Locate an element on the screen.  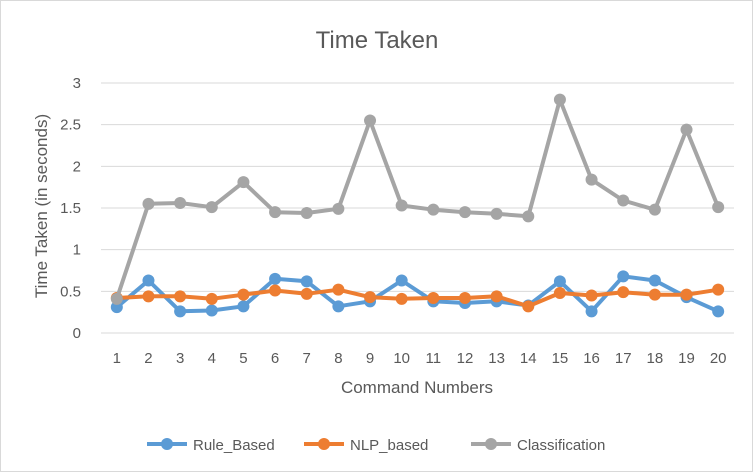
x-tick-label: 19 is located at coordinates (686, 358).